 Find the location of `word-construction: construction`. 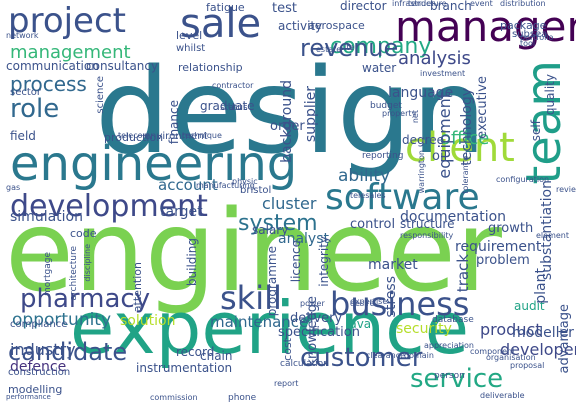

word-construction: construction is located at coordinates (39, 372).